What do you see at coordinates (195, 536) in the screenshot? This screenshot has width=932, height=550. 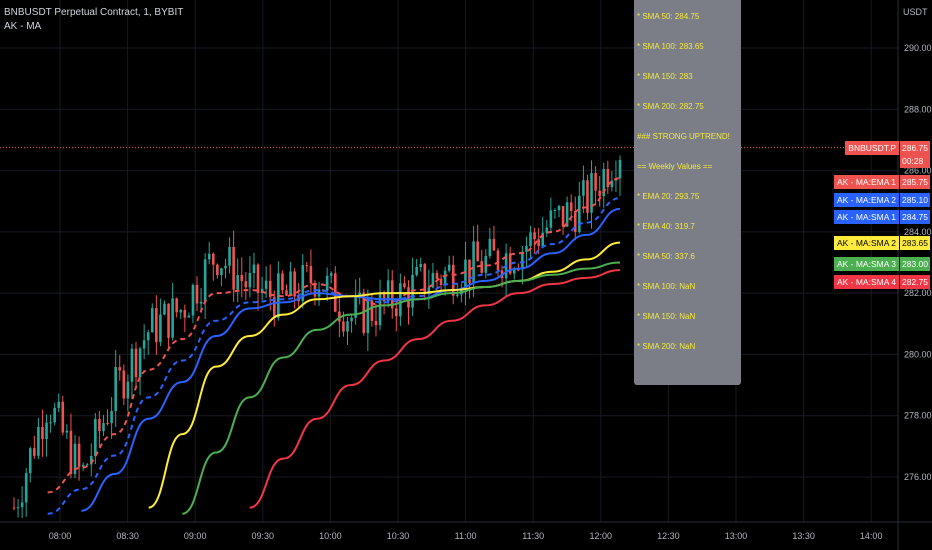 I see `time-tick-label: 09:00` at bounding box center [195, 536].